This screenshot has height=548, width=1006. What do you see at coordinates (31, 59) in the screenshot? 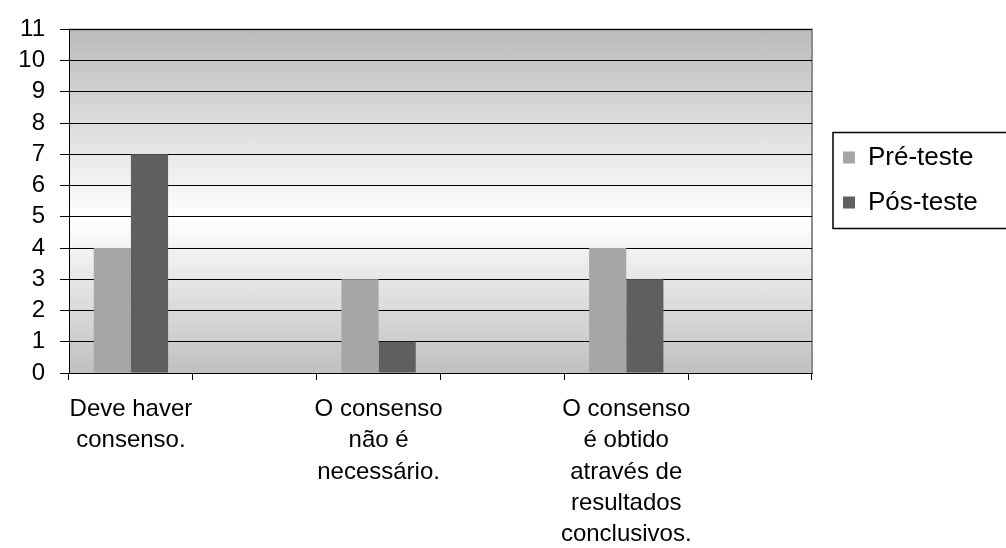
I see `y-tick-label: 10` at bounding box center [31, 59].